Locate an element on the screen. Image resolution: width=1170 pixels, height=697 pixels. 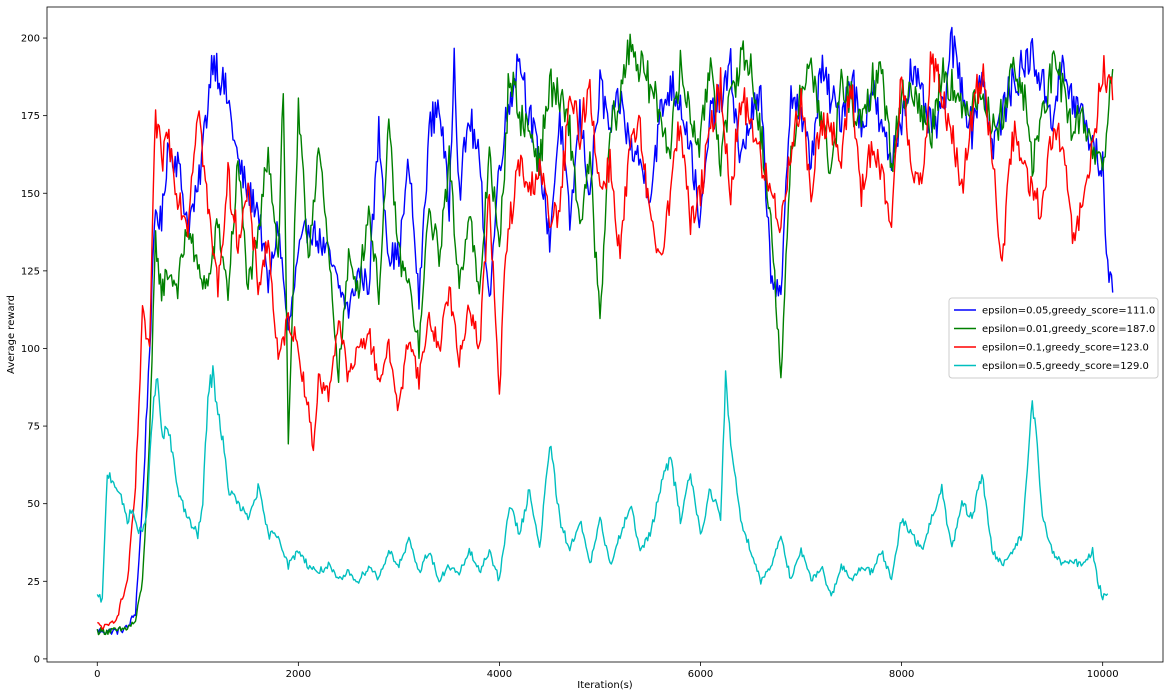
y-axis: 0 25 50 75 100 125 150 175 200 is located at coordinates (34, 349).